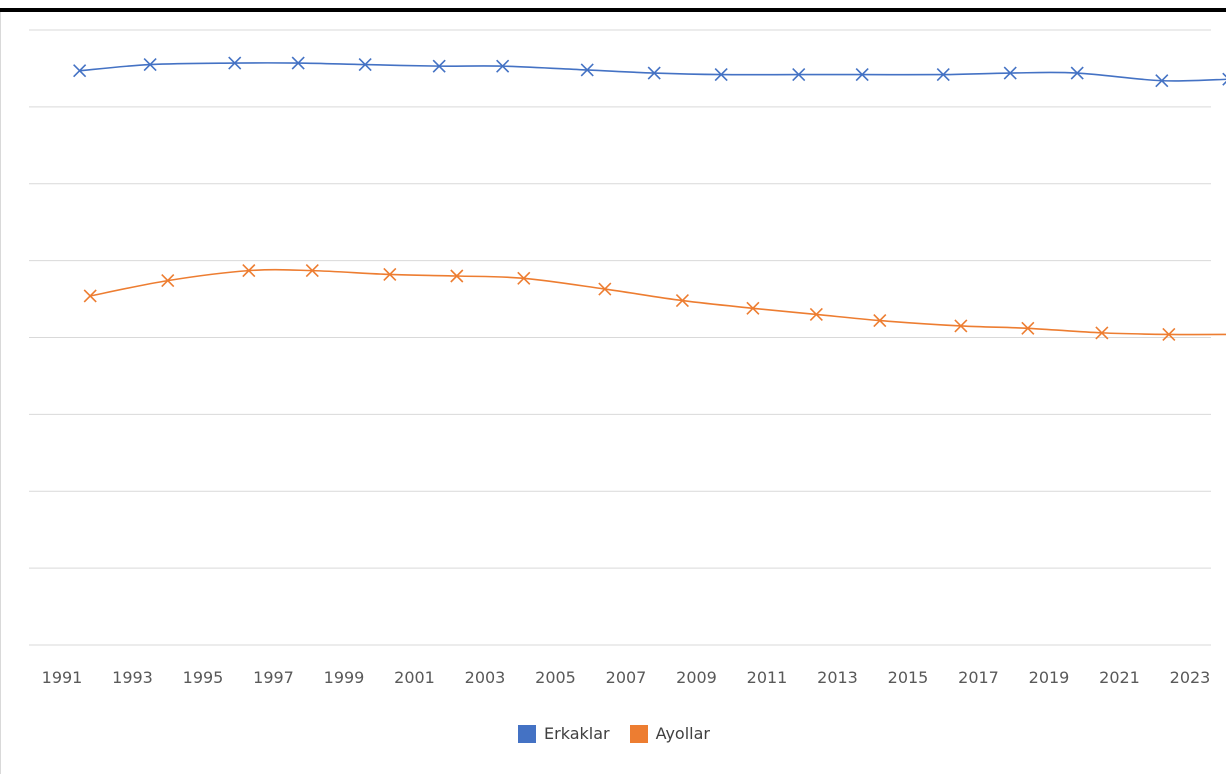  Describe the element at coordinates (62, 677) in the screenshot. I see `x-tick-label: 1991` at that location.